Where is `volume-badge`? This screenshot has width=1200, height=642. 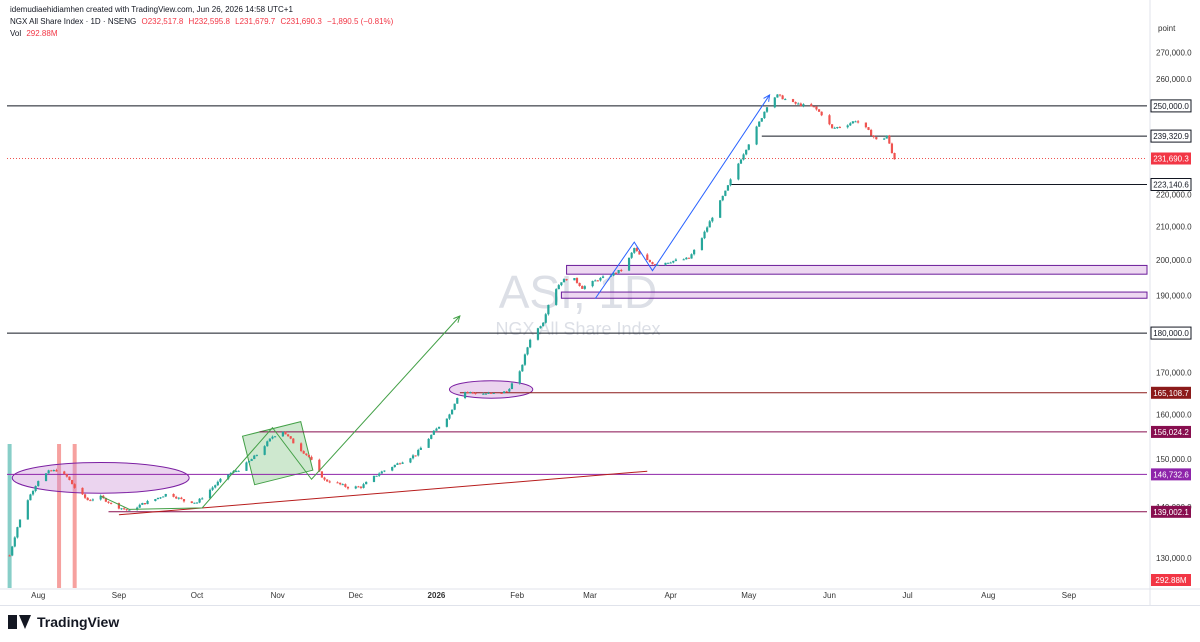 volume-badge is located at coordinates (1171, 580).